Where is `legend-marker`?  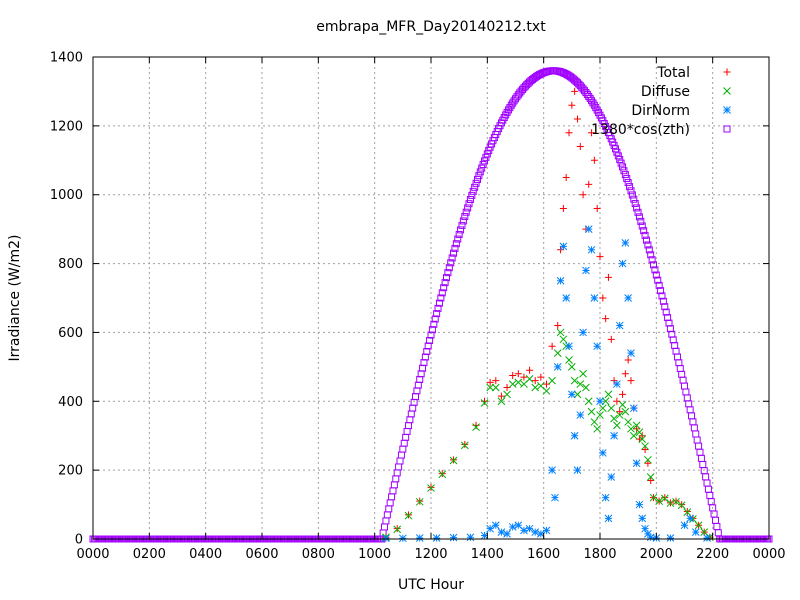 legend-marker is located at coordinates (727, 91).